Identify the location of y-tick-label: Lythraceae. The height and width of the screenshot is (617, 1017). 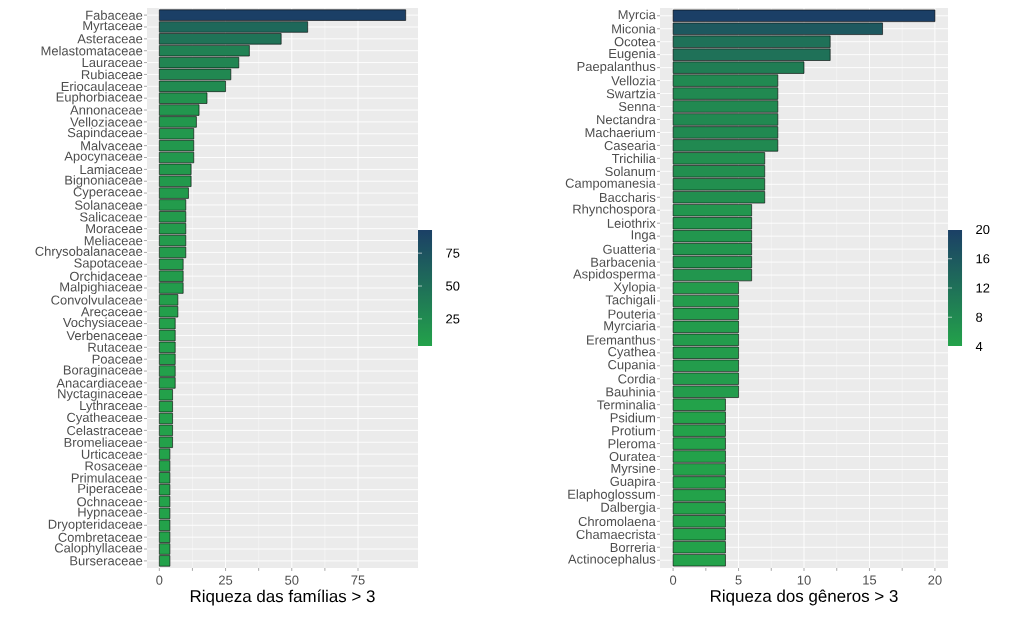
(111, 406).